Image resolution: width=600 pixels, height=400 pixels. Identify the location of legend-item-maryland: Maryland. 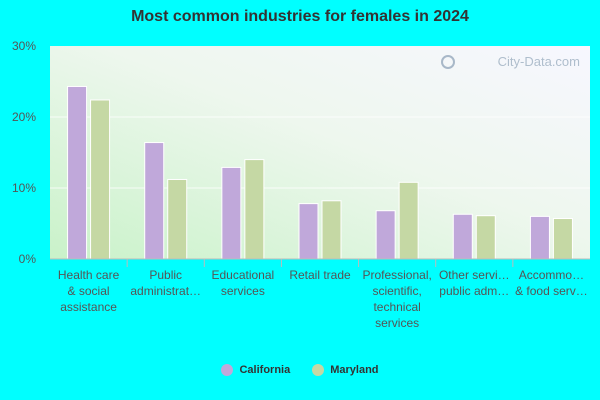
(345, 370).